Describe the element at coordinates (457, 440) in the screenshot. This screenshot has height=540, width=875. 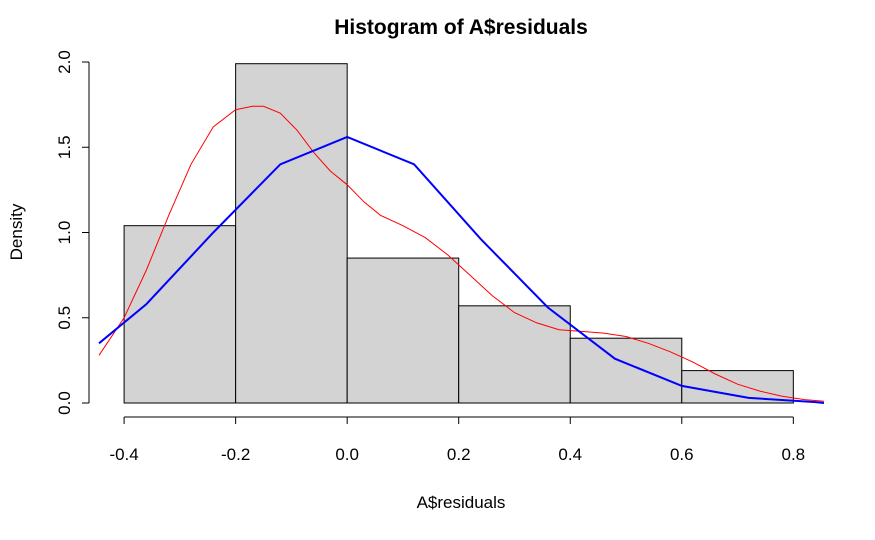
I see `x-axis: -0.4 -0.2 0.0 0.2 0.4 0.6 0.8` at that location.